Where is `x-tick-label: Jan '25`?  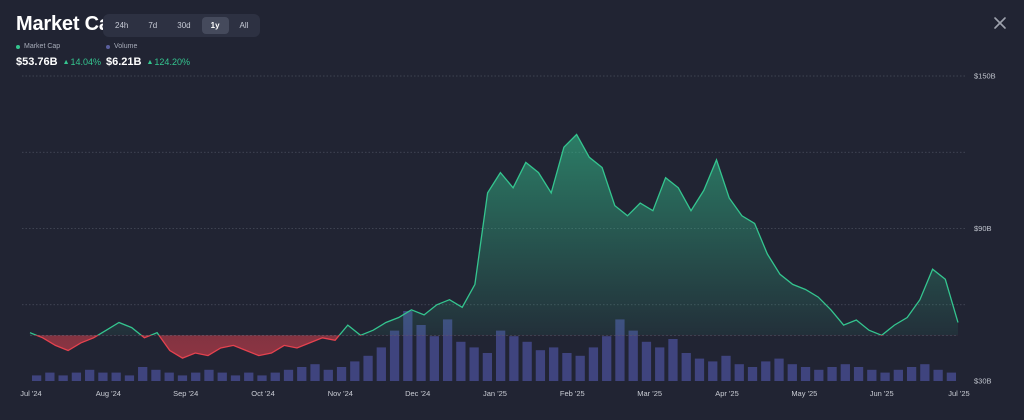
x-tick-label: Jan '25 is located at coordinates (495, 393).